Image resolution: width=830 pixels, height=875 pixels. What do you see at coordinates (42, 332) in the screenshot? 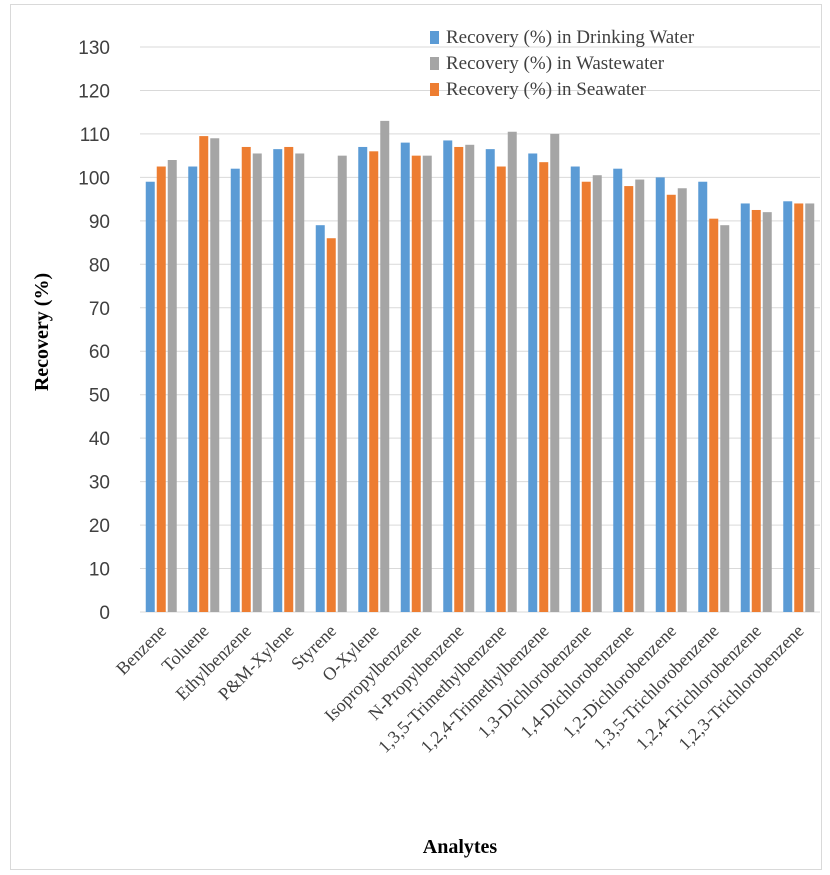
I see `y-axis-title: Recovery (%)` at bounding box center [42, 332].